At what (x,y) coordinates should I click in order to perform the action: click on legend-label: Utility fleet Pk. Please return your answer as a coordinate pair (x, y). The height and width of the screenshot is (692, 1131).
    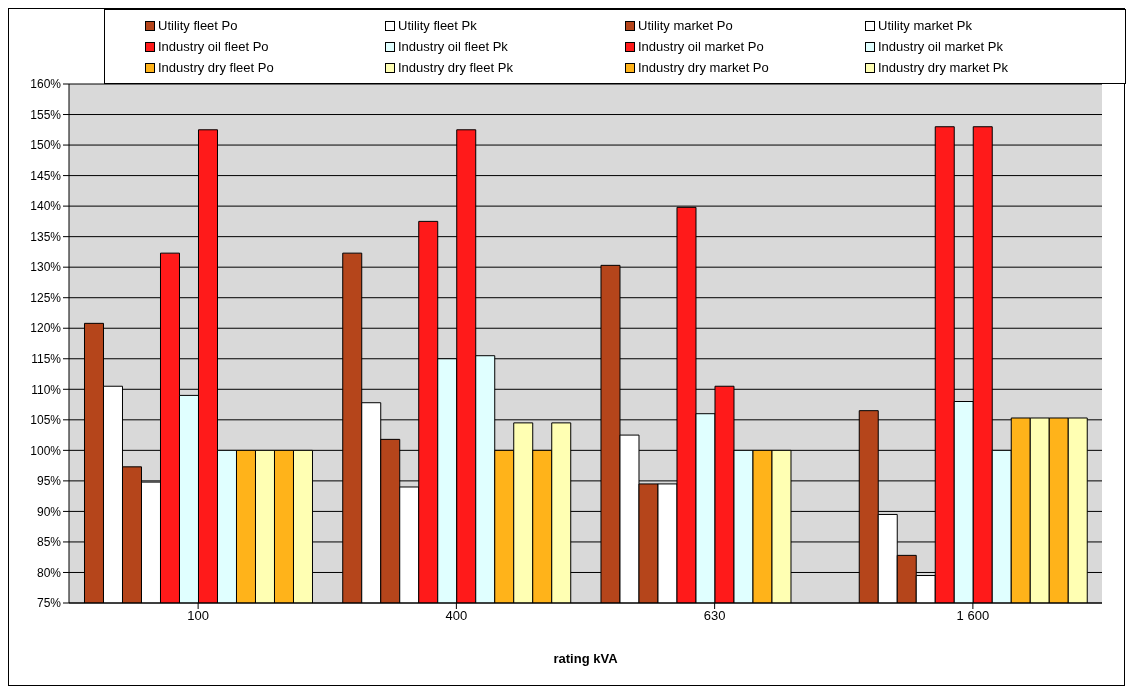
    Looking at the image, I should click on (437, 25).